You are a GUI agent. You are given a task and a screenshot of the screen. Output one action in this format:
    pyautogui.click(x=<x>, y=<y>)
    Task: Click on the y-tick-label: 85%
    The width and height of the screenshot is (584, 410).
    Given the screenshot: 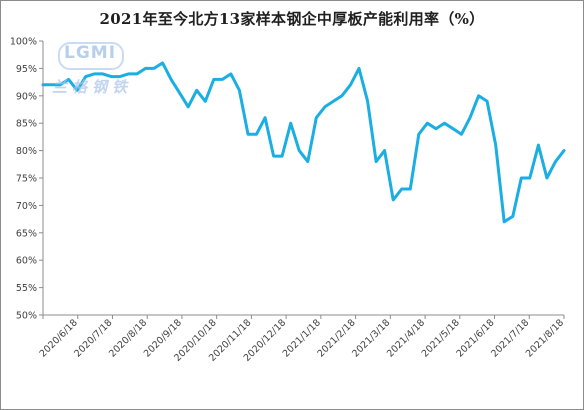 What is the action you would take?
    pyautogui.click(x=26, y=124)
    